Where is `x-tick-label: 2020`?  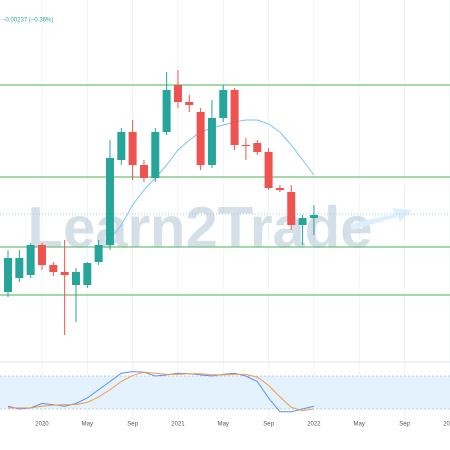
x-tick-label: 2020 is located at coordinates (42, 425).